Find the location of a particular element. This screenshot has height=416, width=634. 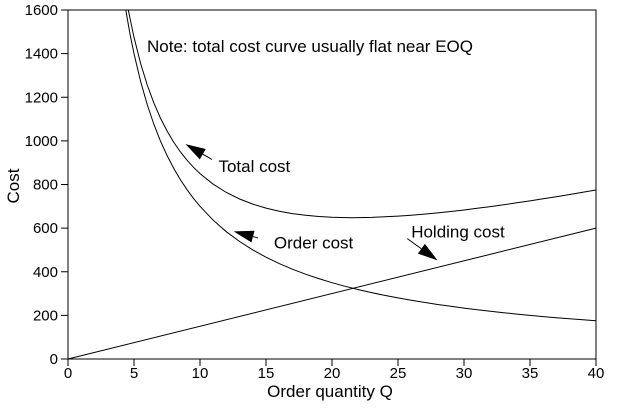

y-tick-label: 0 is located at coordinates (54, 359).